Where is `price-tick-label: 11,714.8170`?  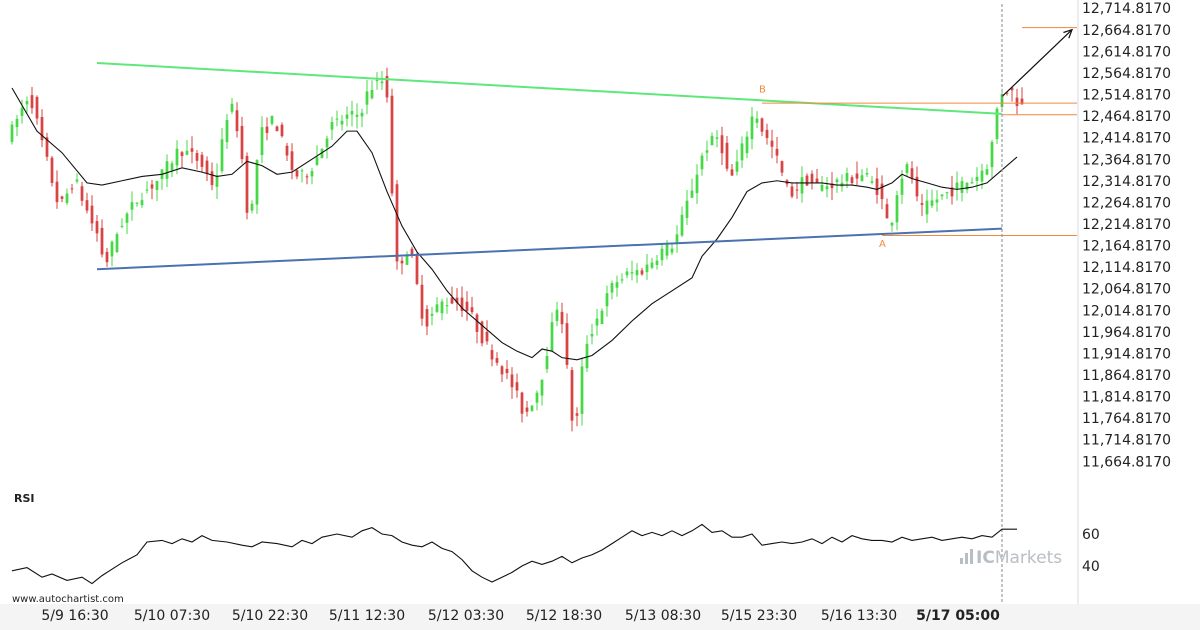 price-tick-label: 11,714.8170 is located at coordinates (1126, 441).